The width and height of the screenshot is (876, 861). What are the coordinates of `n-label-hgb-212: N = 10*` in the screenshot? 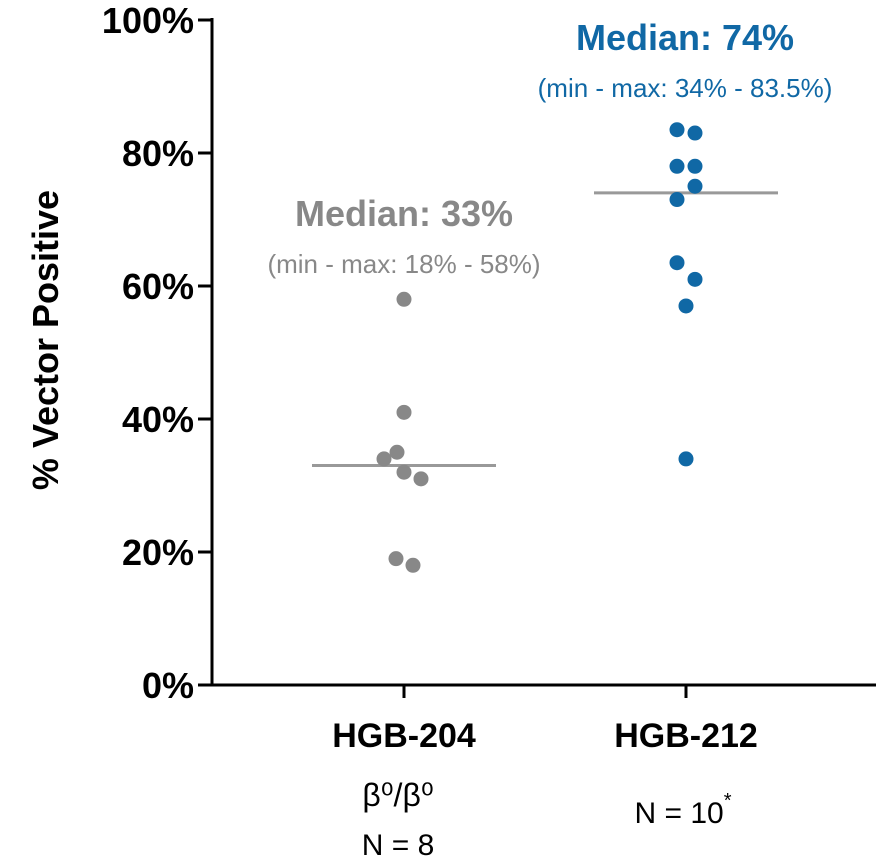 It's located at (682, 810).